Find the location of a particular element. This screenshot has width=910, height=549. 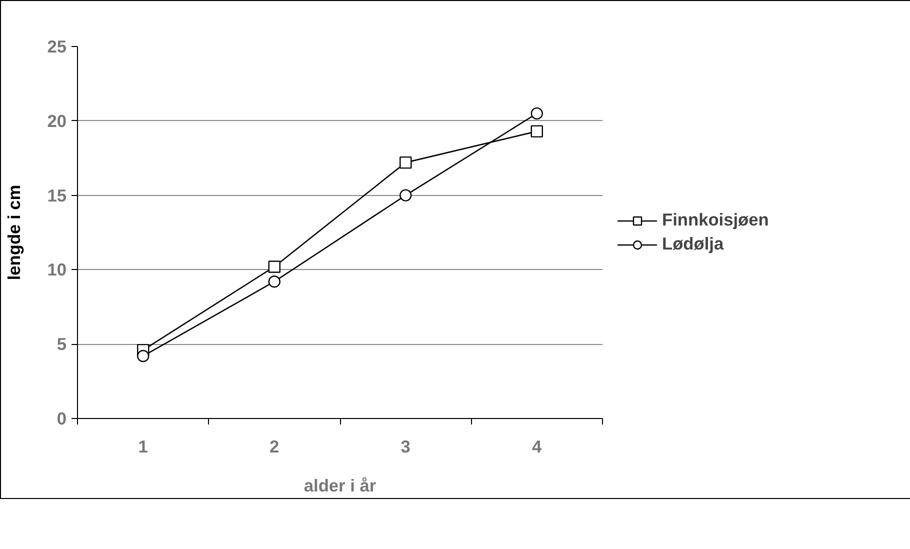

legend-label: Lødølja is located at coordinates (693, 244).